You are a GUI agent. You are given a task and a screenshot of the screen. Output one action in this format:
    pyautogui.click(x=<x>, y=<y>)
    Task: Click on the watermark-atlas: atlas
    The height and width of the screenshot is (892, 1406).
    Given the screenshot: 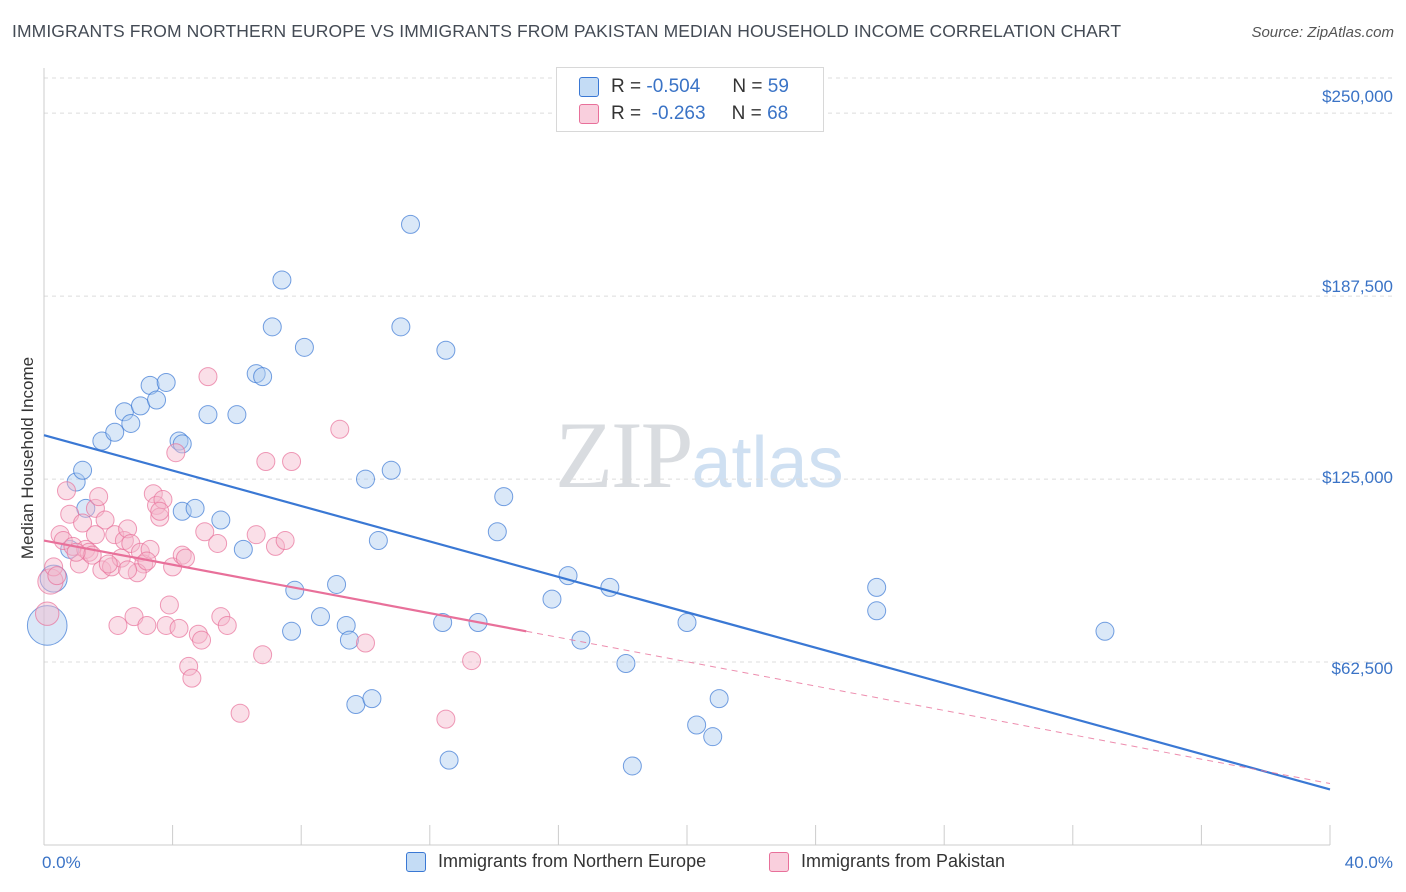 What is the action you would take?
    pyautogui.click(x=767, y=463)
    